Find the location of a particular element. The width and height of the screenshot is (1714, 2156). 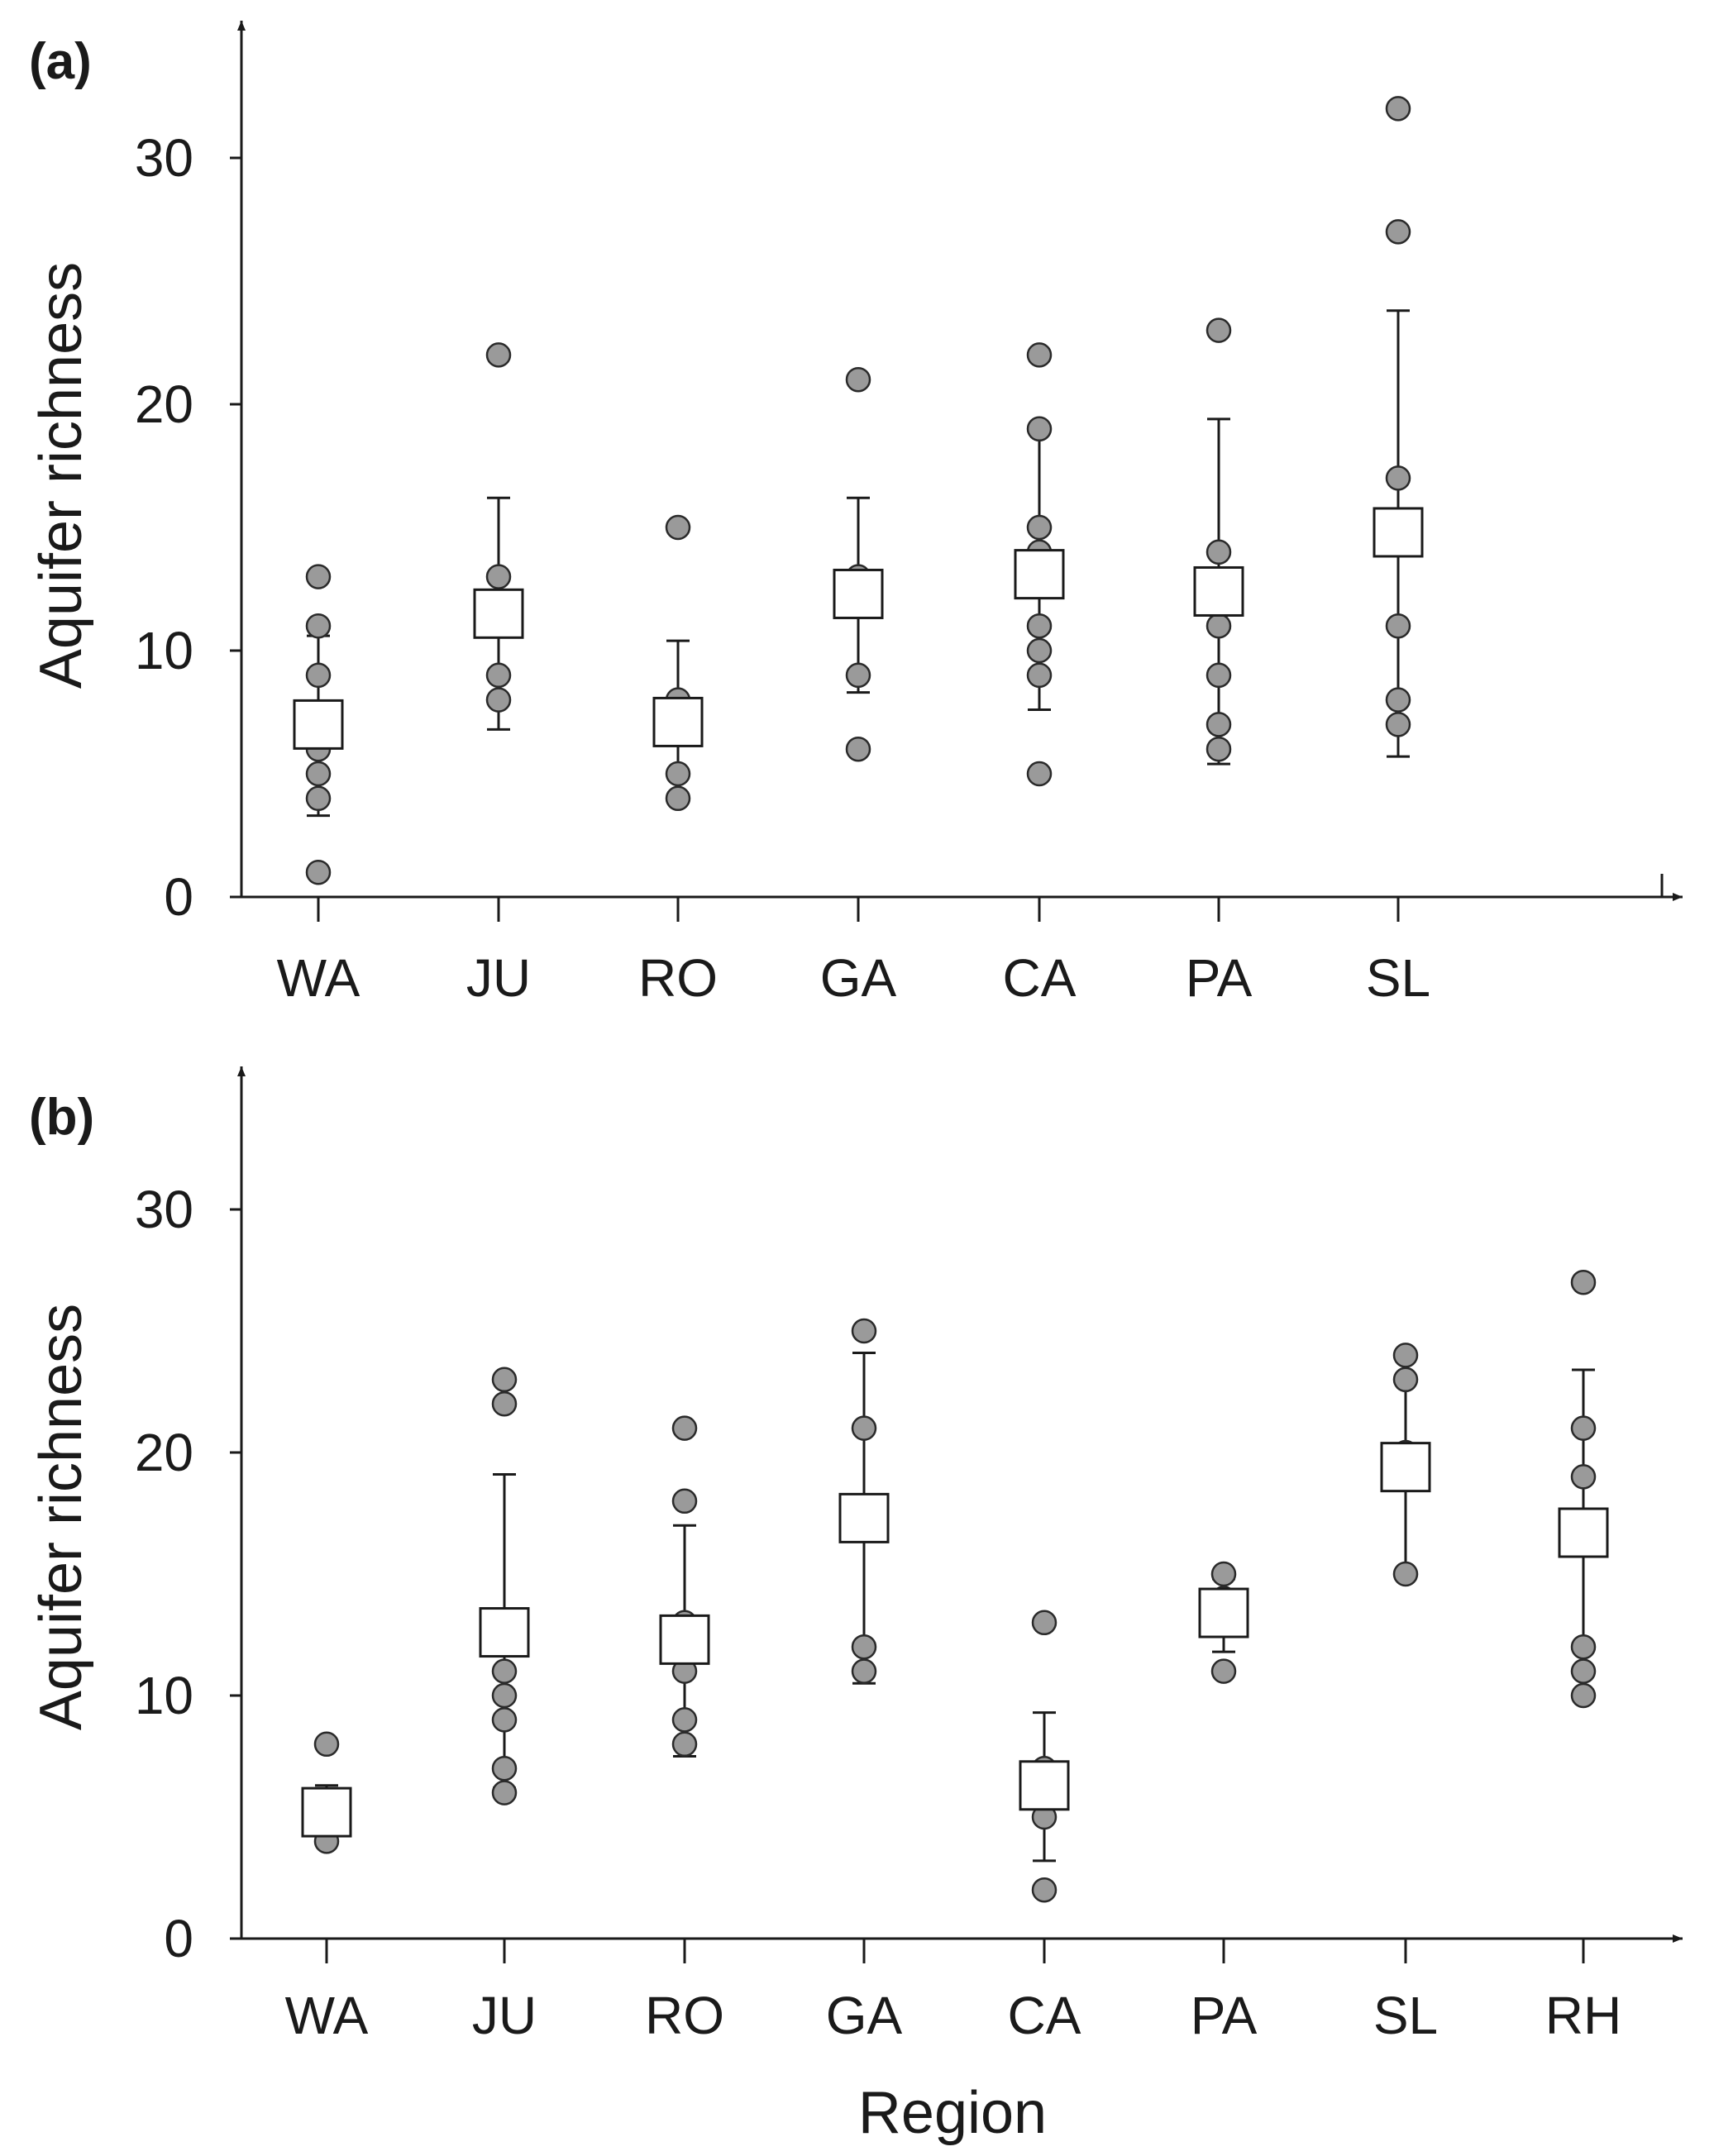

panel-b-category-label: CA is located at coordinates (1044, 2015).